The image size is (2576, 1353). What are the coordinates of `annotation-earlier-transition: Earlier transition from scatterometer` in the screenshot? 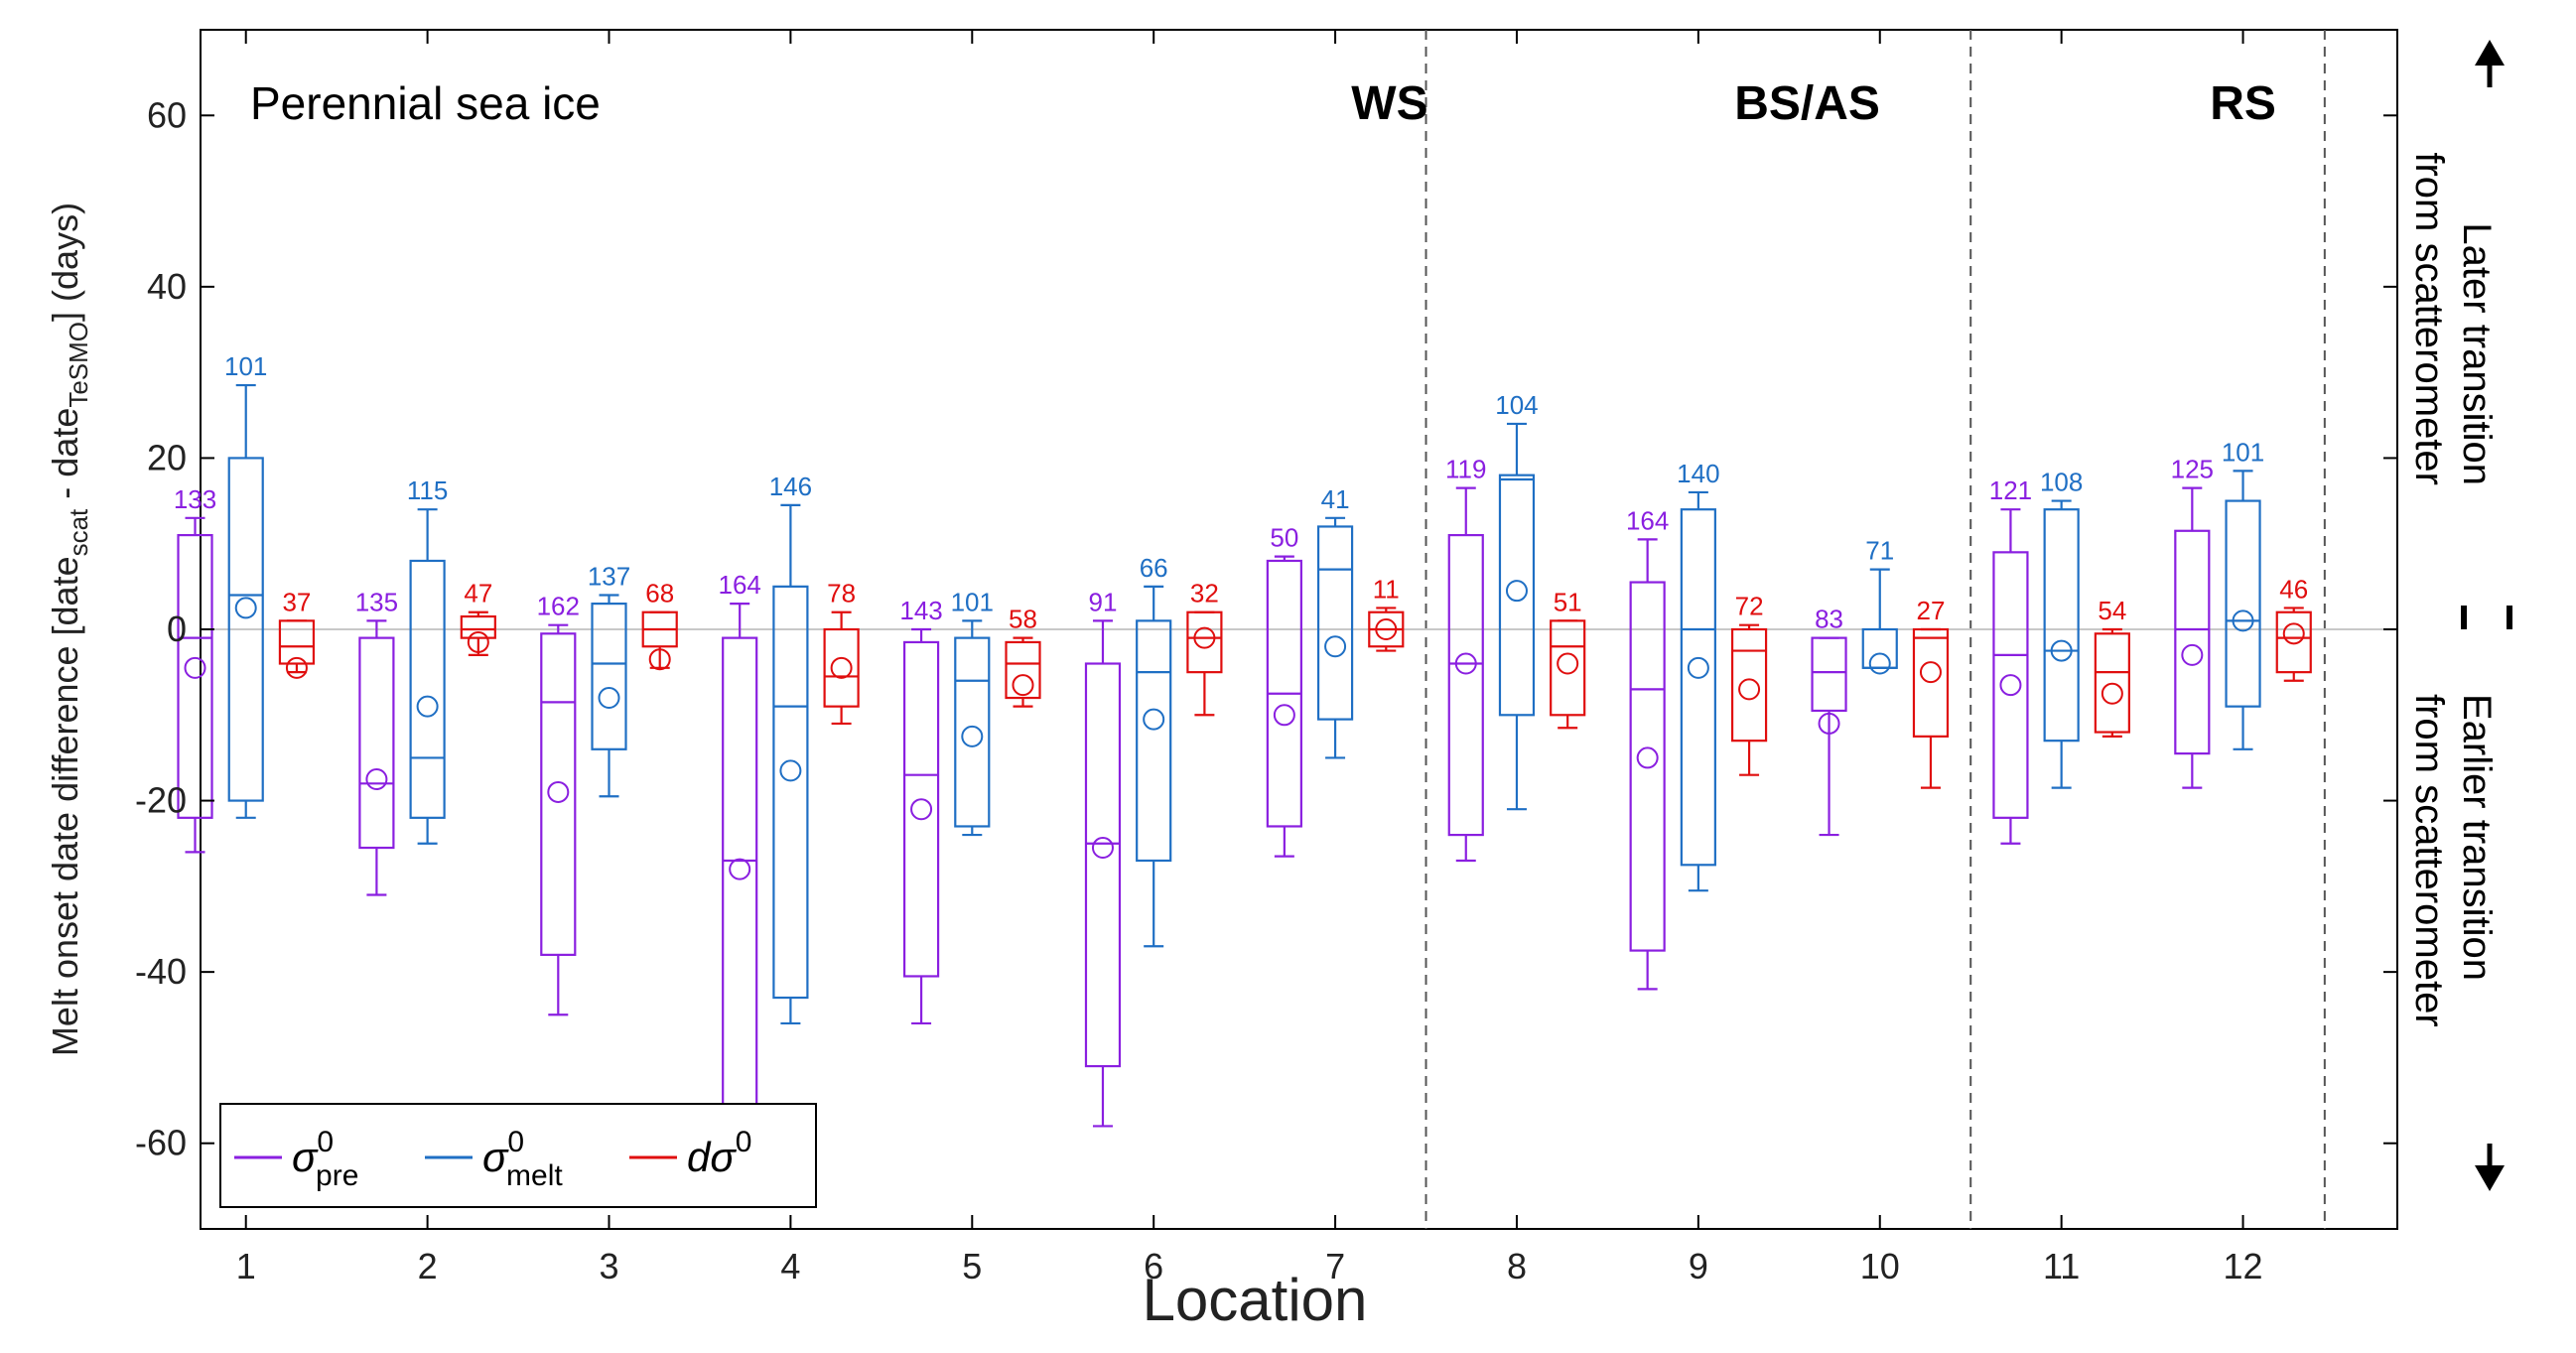 It's located at (2453, 860).